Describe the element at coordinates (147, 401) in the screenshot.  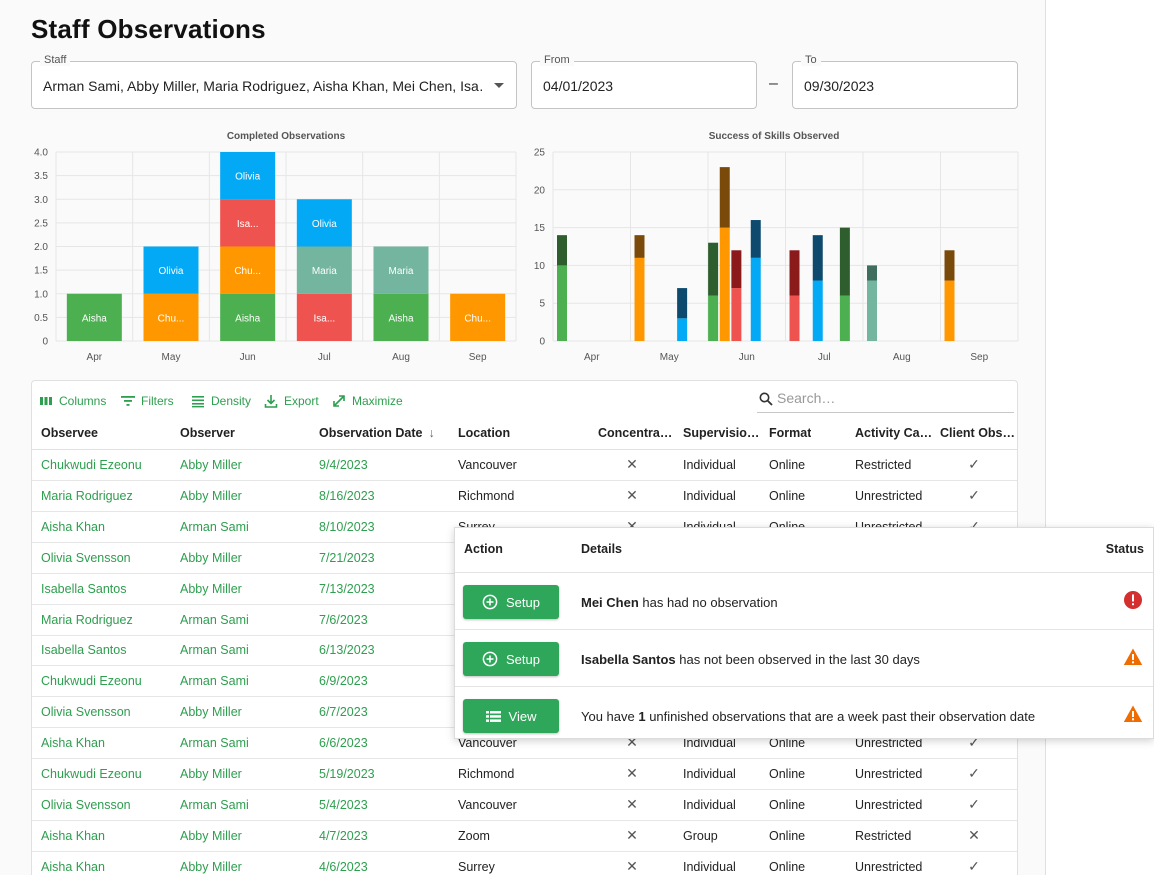
I see `filters-button: Filters` at that location.